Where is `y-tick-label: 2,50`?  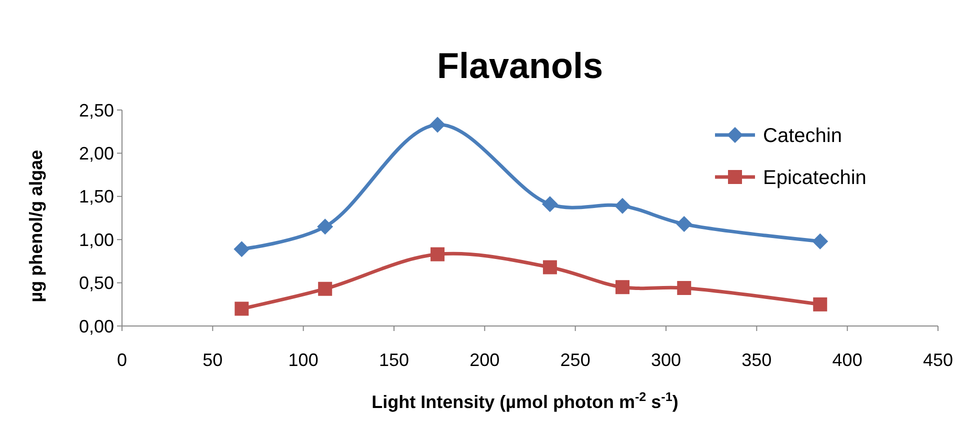 y-tick-label: 2,50 is located at coordinates (96, 110).